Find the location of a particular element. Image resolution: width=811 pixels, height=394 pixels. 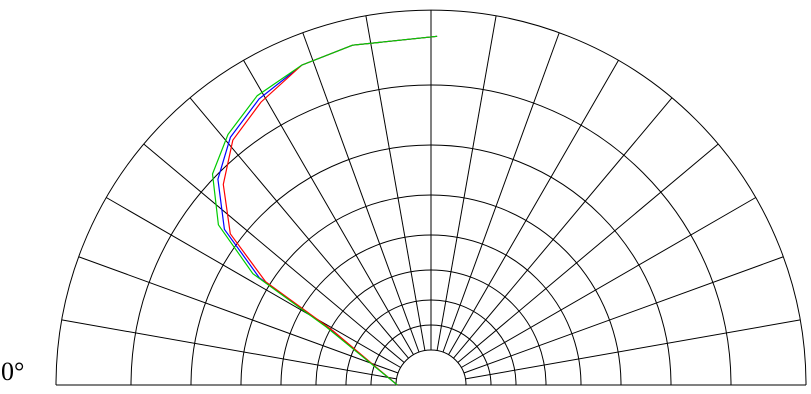

angle-label: 90° is located at coordinates (12, 371).